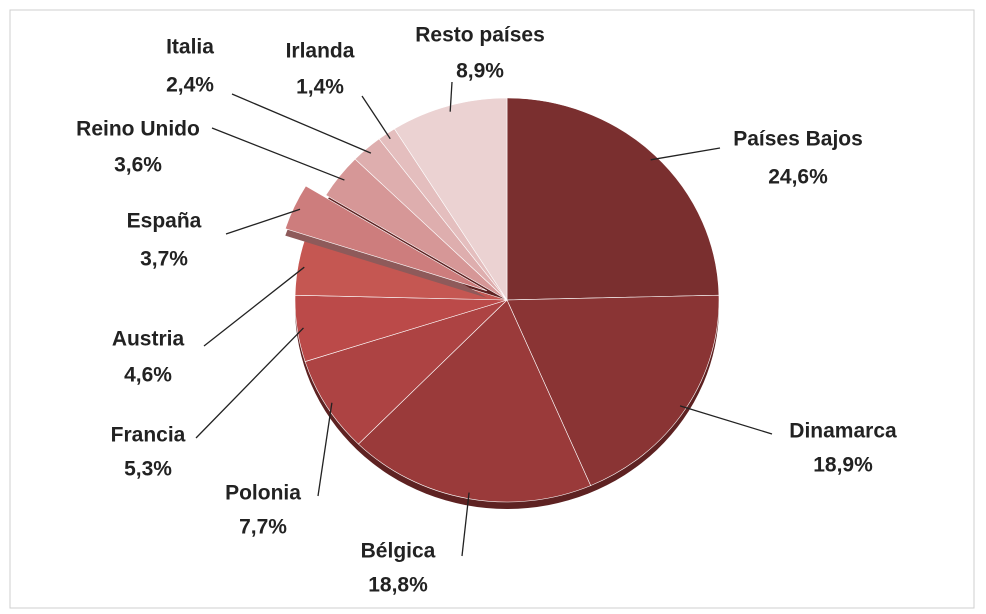  I want to click on slice-value: 1,4%, so click(320, 87).